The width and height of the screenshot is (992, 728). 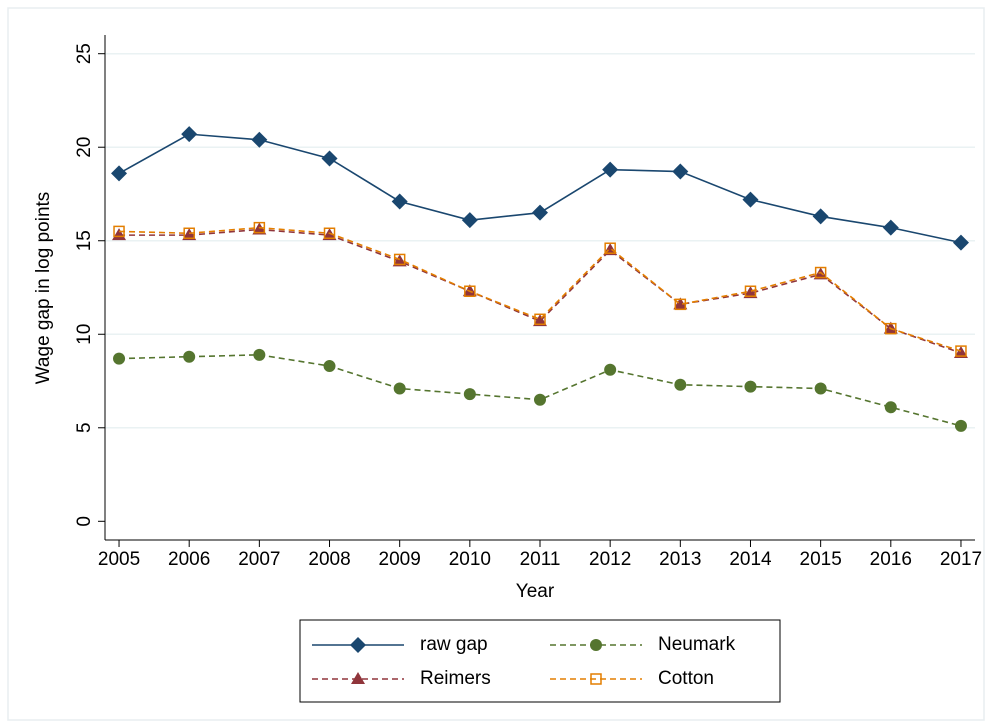 I want to click on x-tick-label: 2016, so click(x=891, y=559).